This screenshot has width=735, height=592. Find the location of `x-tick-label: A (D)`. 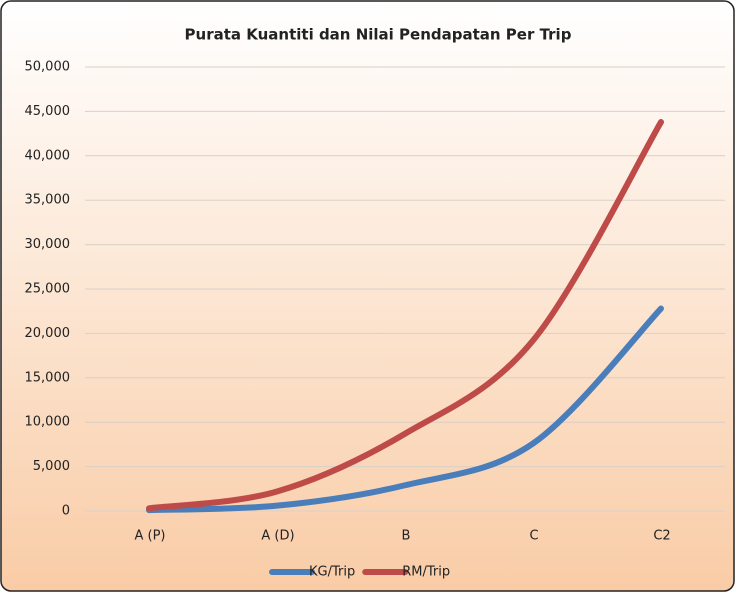

x-tick-label: A (D) is located at coordinates (277, 536).